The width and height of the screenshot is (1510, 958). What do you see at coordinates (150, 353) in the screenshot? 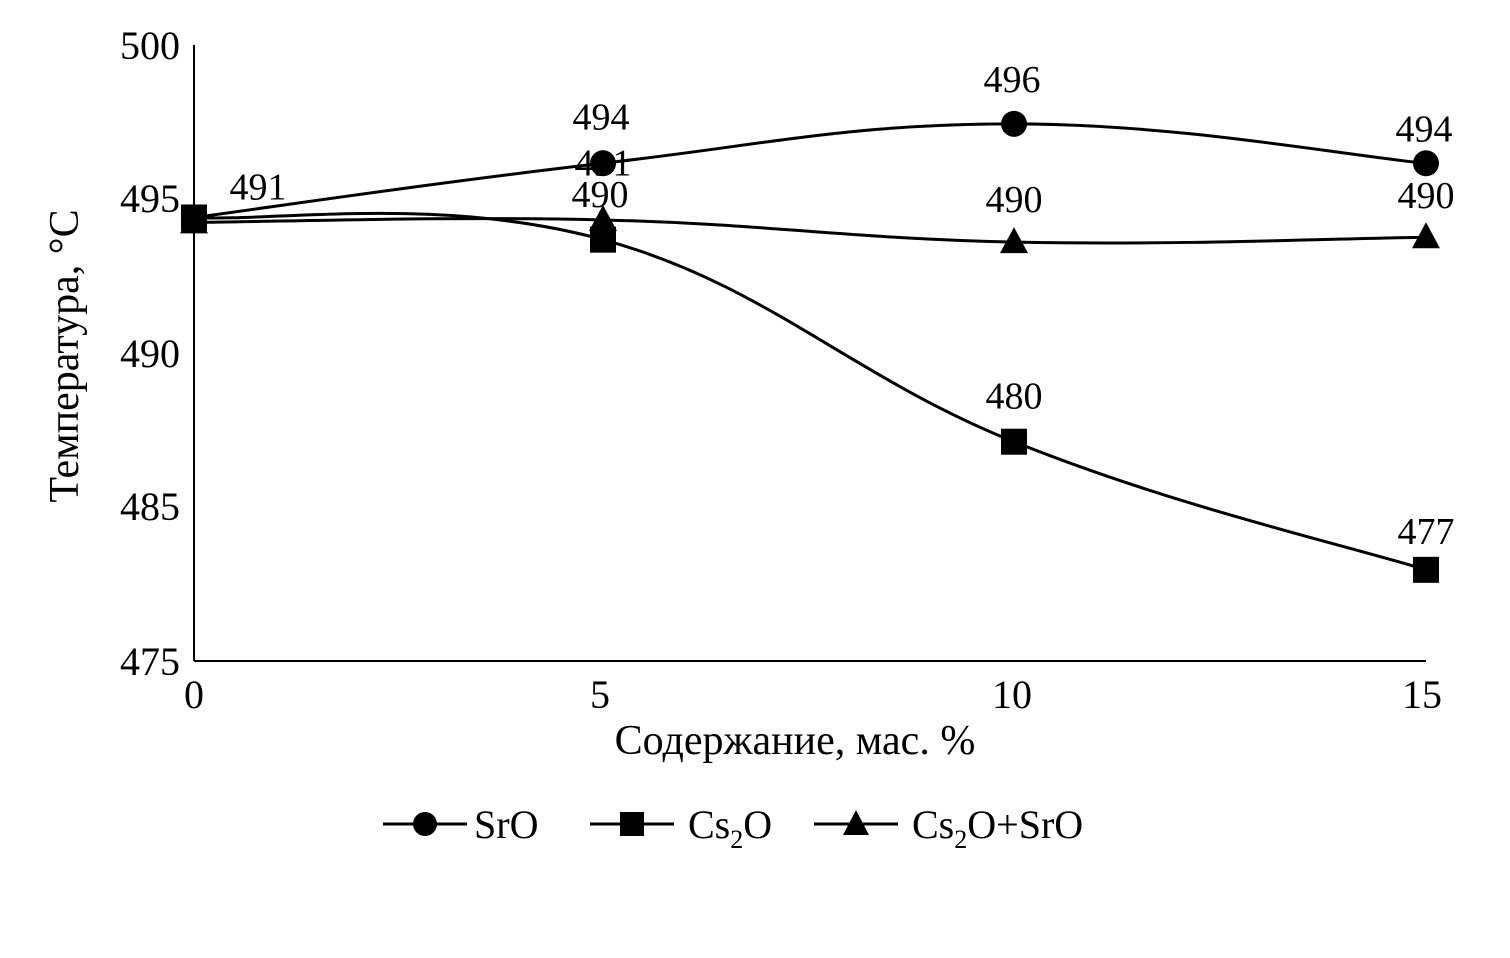
I see `y-tick-label: 490` at bounding box center [150, 353].